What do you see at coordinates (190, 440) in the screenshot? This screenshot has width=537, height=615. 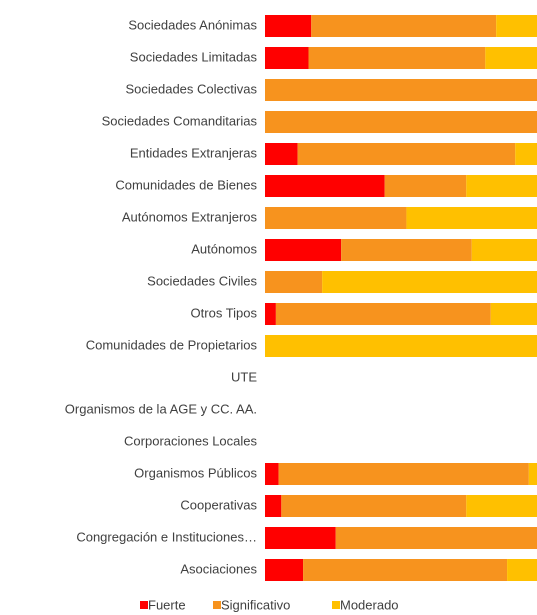 I see `y-tick-label: Corporaciones Locales` at bounding box center [190, 440].